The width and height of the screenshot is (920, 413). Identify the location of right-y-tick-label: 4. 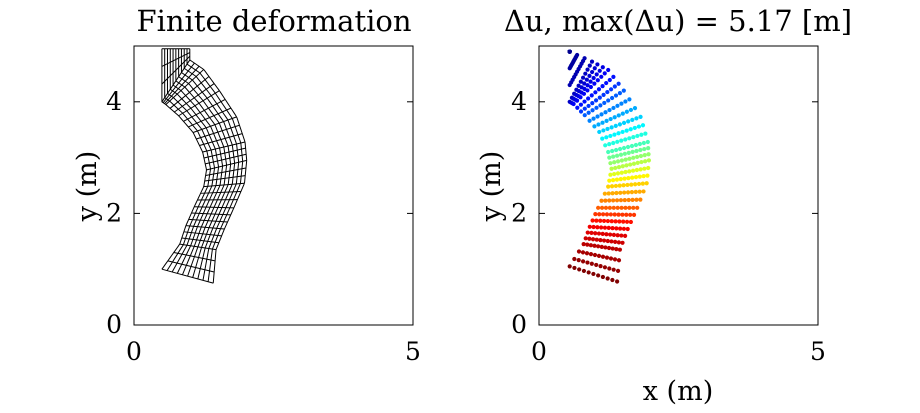
(519, 101).